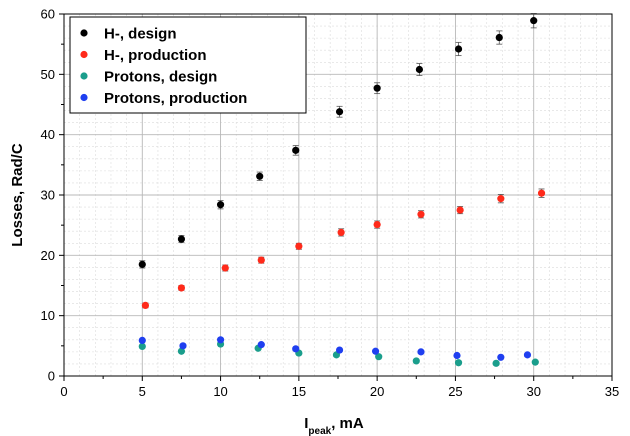  I want to click on y-tick-label: 10, so click(48, 315).